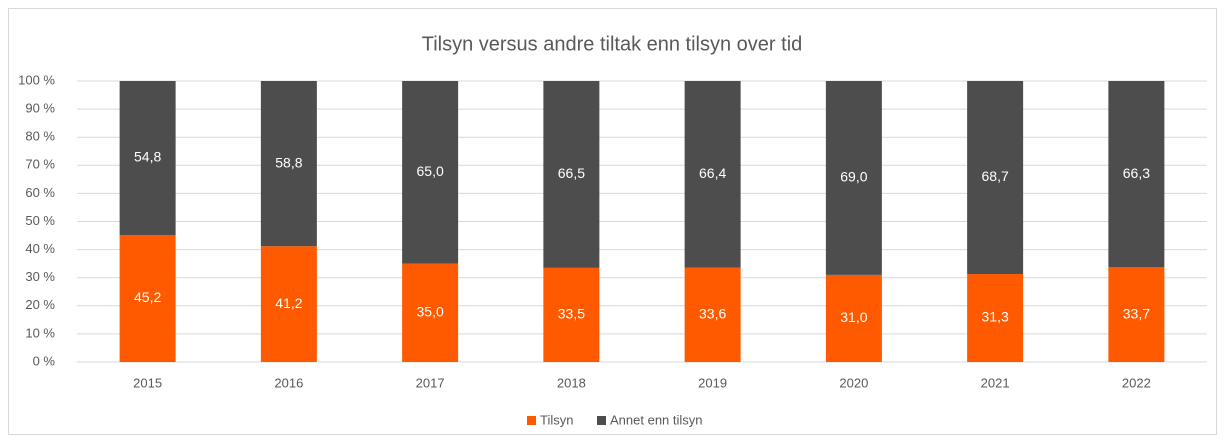 Image resolution: width=1225 pixels, height=441 pixels. What do you see at coordinates (853, 382) in the screenshot?
I see `x-tick-label: 2020` at bounding box center [853, 382].